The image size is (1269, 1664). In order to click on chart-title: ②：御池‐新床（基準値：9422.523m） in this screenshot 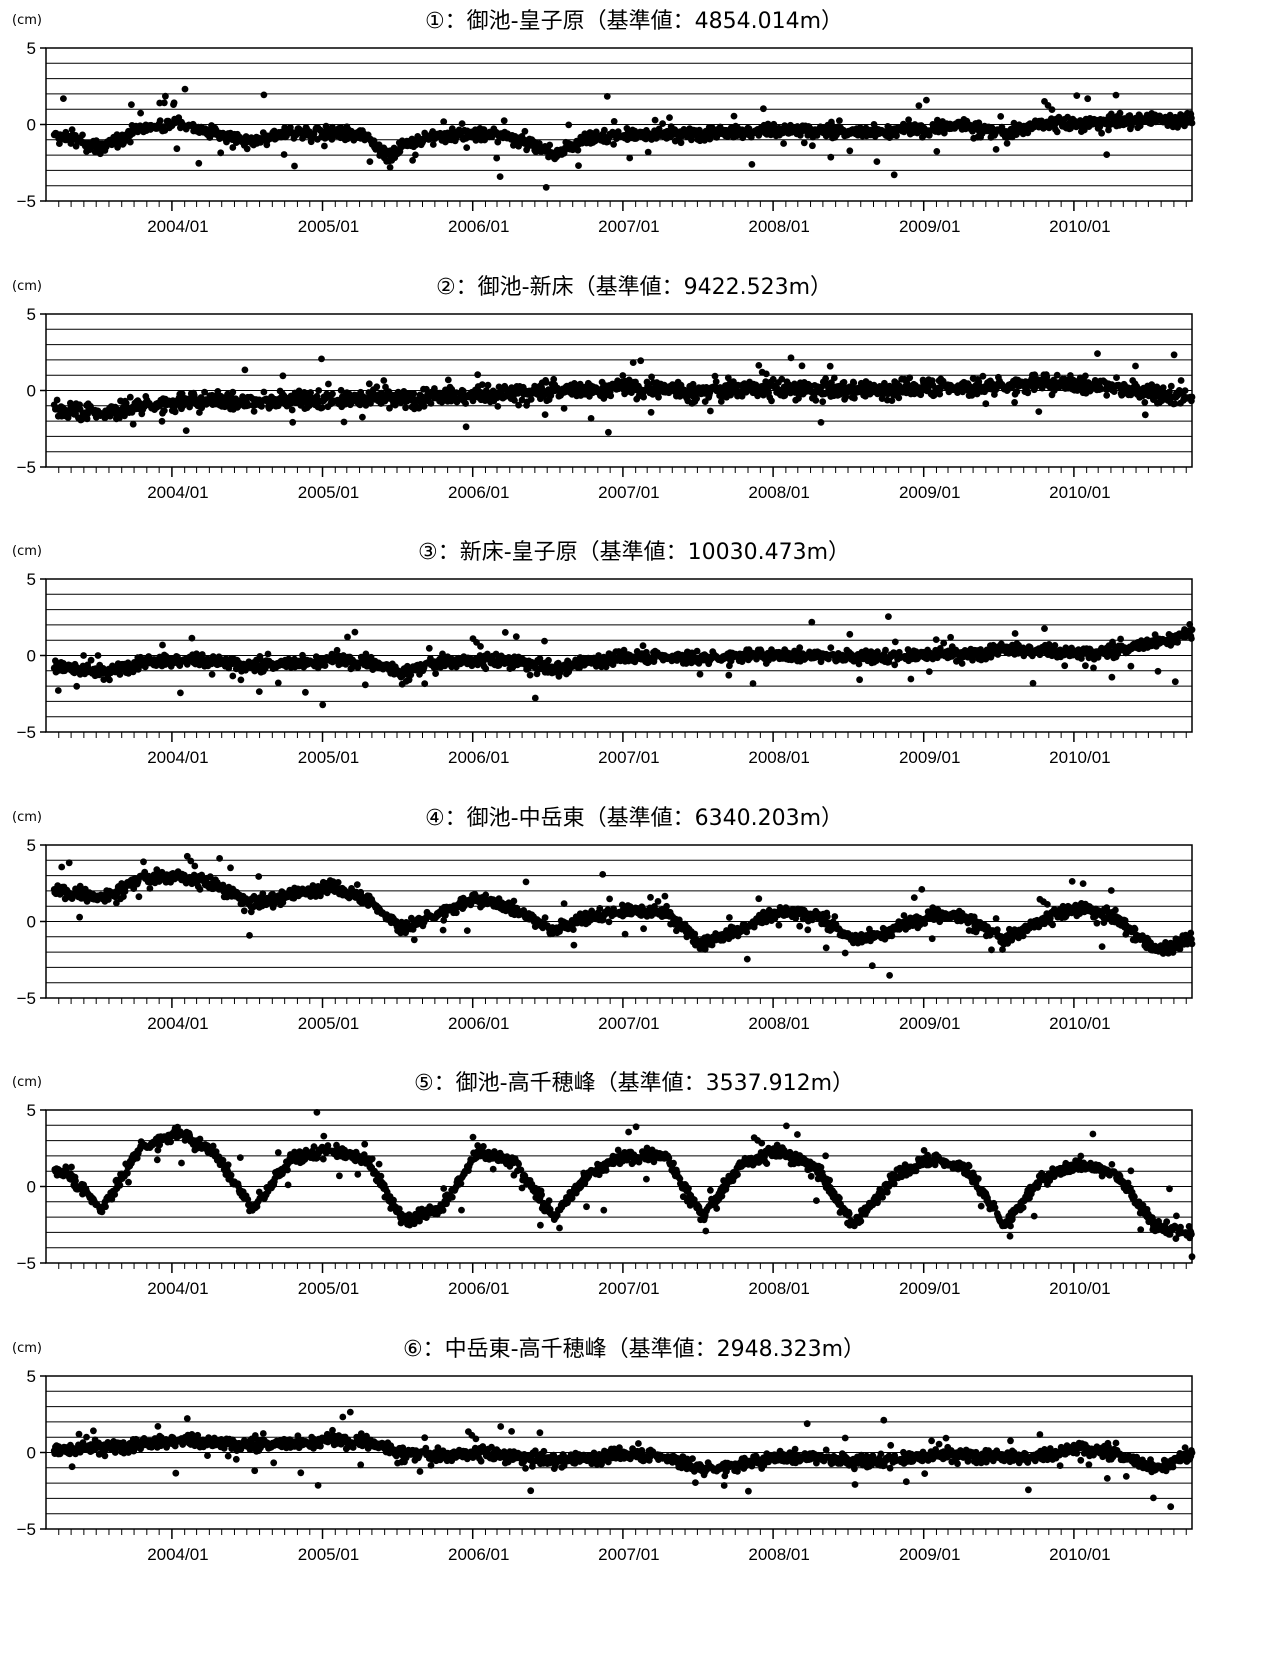, I will do `click(634, 287)`.